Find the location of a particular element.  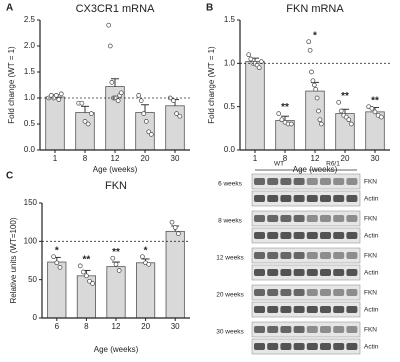

x-tick-label: 6 is located at coordinates (57, 326).